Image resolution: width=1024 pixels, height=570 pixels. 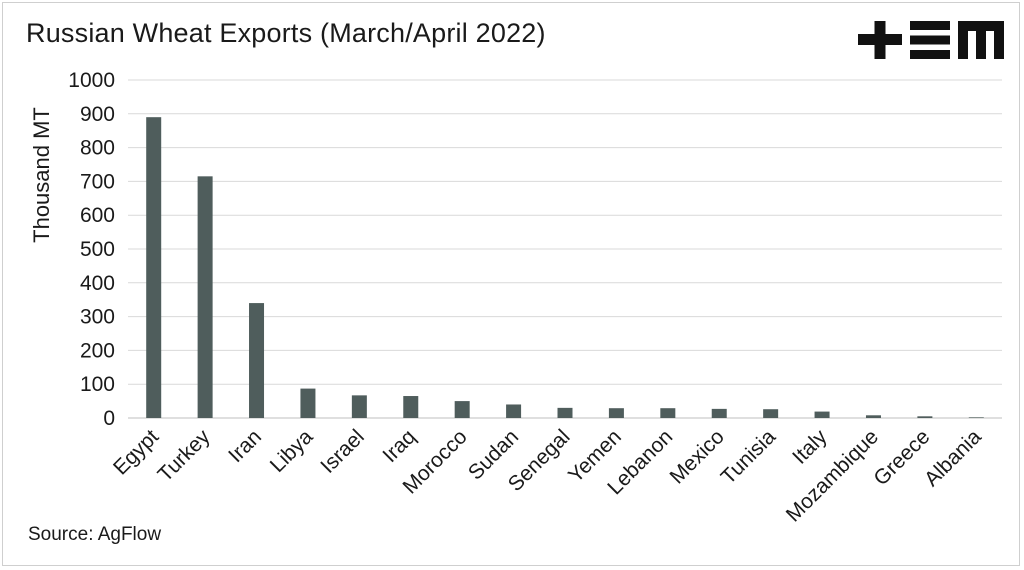 I want to click on chart-title: Russian Wheat Exports (March/April 2022), so click(x=286, y=33).